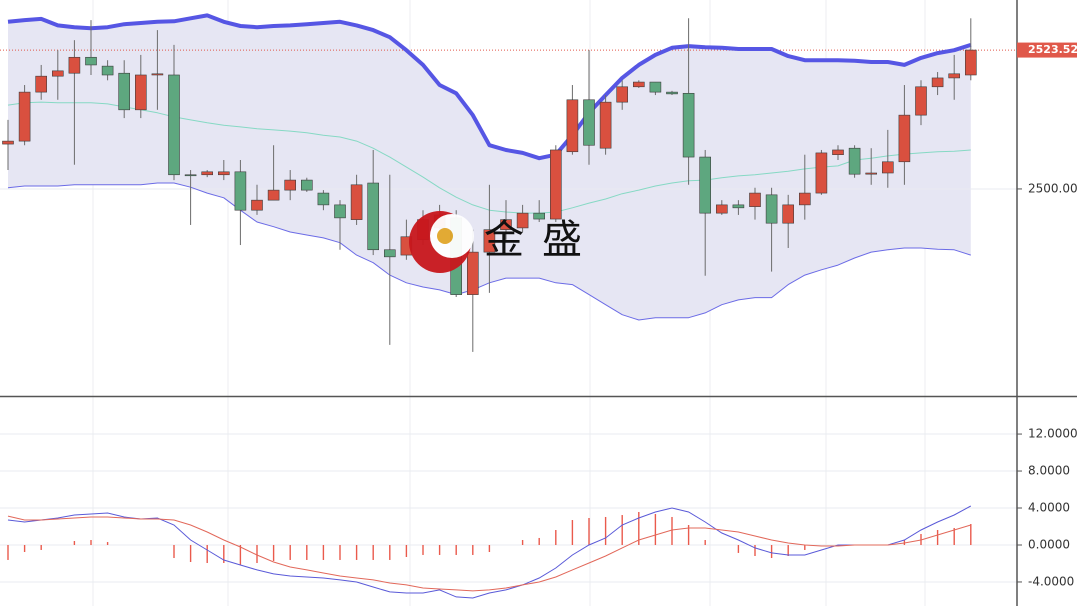  Describe the element at coordinates (1052, 434) in the screenshot. I see `y-tick-label: 12.0000` at that location.